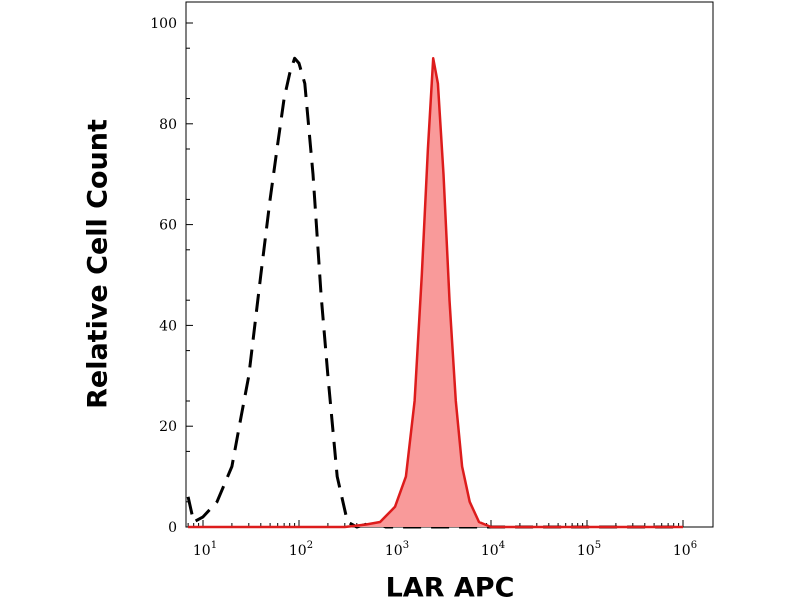 The image size is (800, 604). Describe the element at coordinates (397, 549) in the screenshot. I see `x-tick-label: 10³` at that location.